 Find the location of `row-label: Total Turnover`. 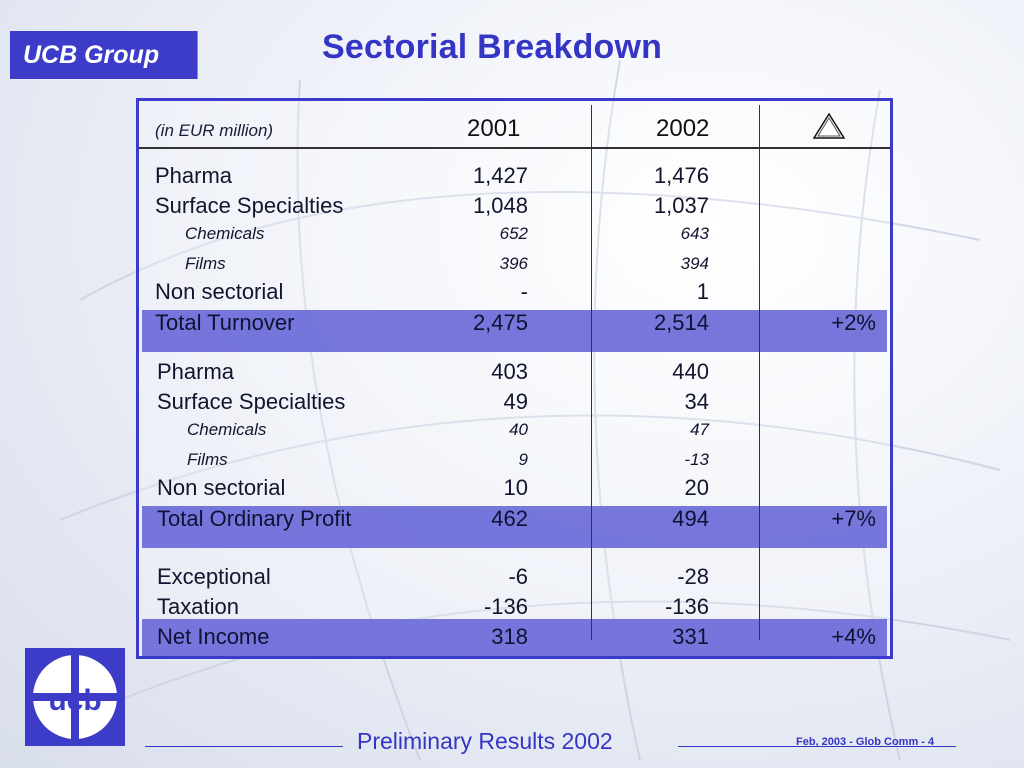

row-label: Total Turnover is located at coordinates (225, 322).